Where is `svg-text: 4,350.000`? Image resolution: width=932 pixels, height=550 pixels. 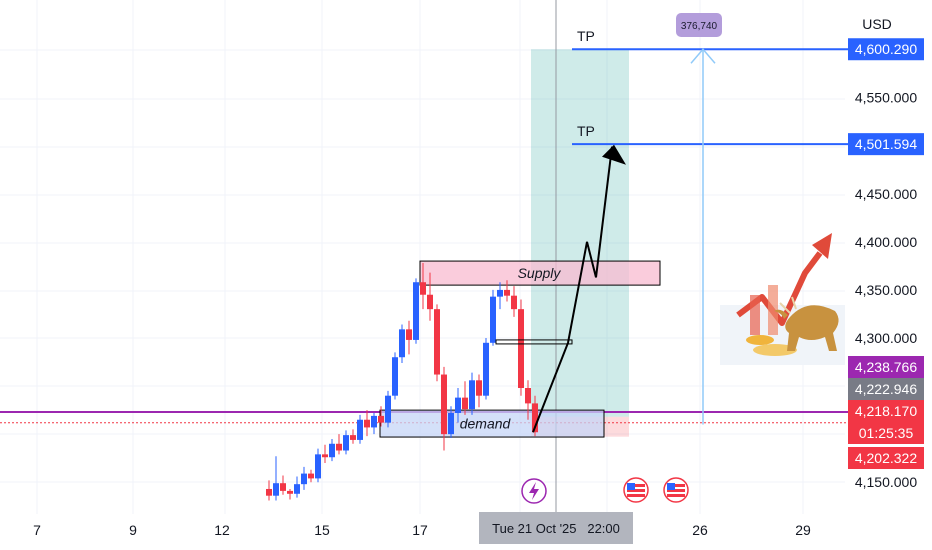 svg-text: 4,350.000 is located at coordinates (886, 290).